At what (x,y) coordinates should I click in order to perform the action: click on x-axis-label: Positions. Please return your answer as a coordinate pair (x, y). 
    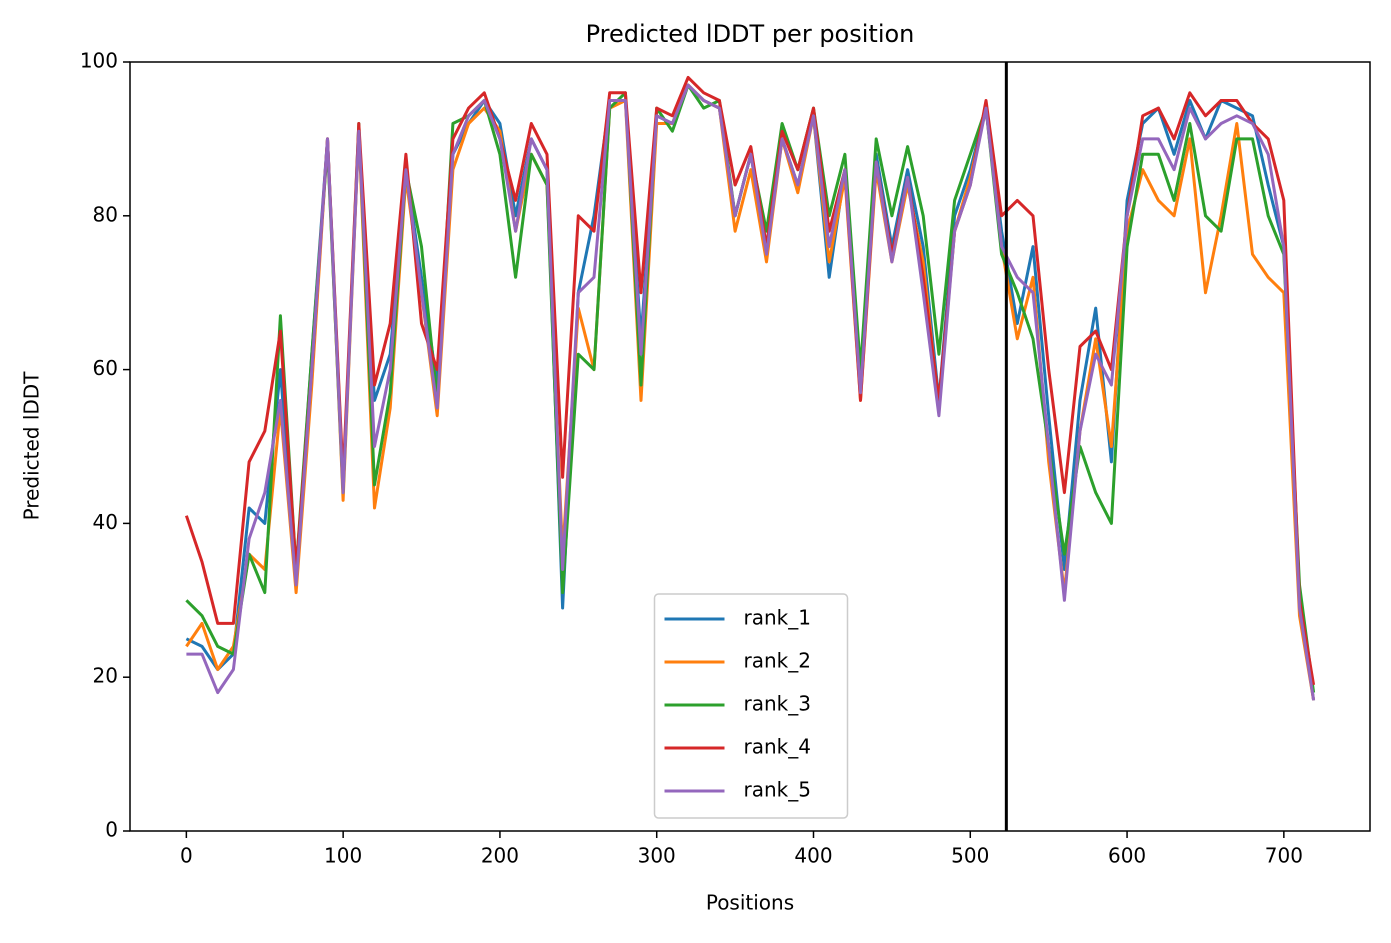
    Looking at the image, I should click on (750, 903).